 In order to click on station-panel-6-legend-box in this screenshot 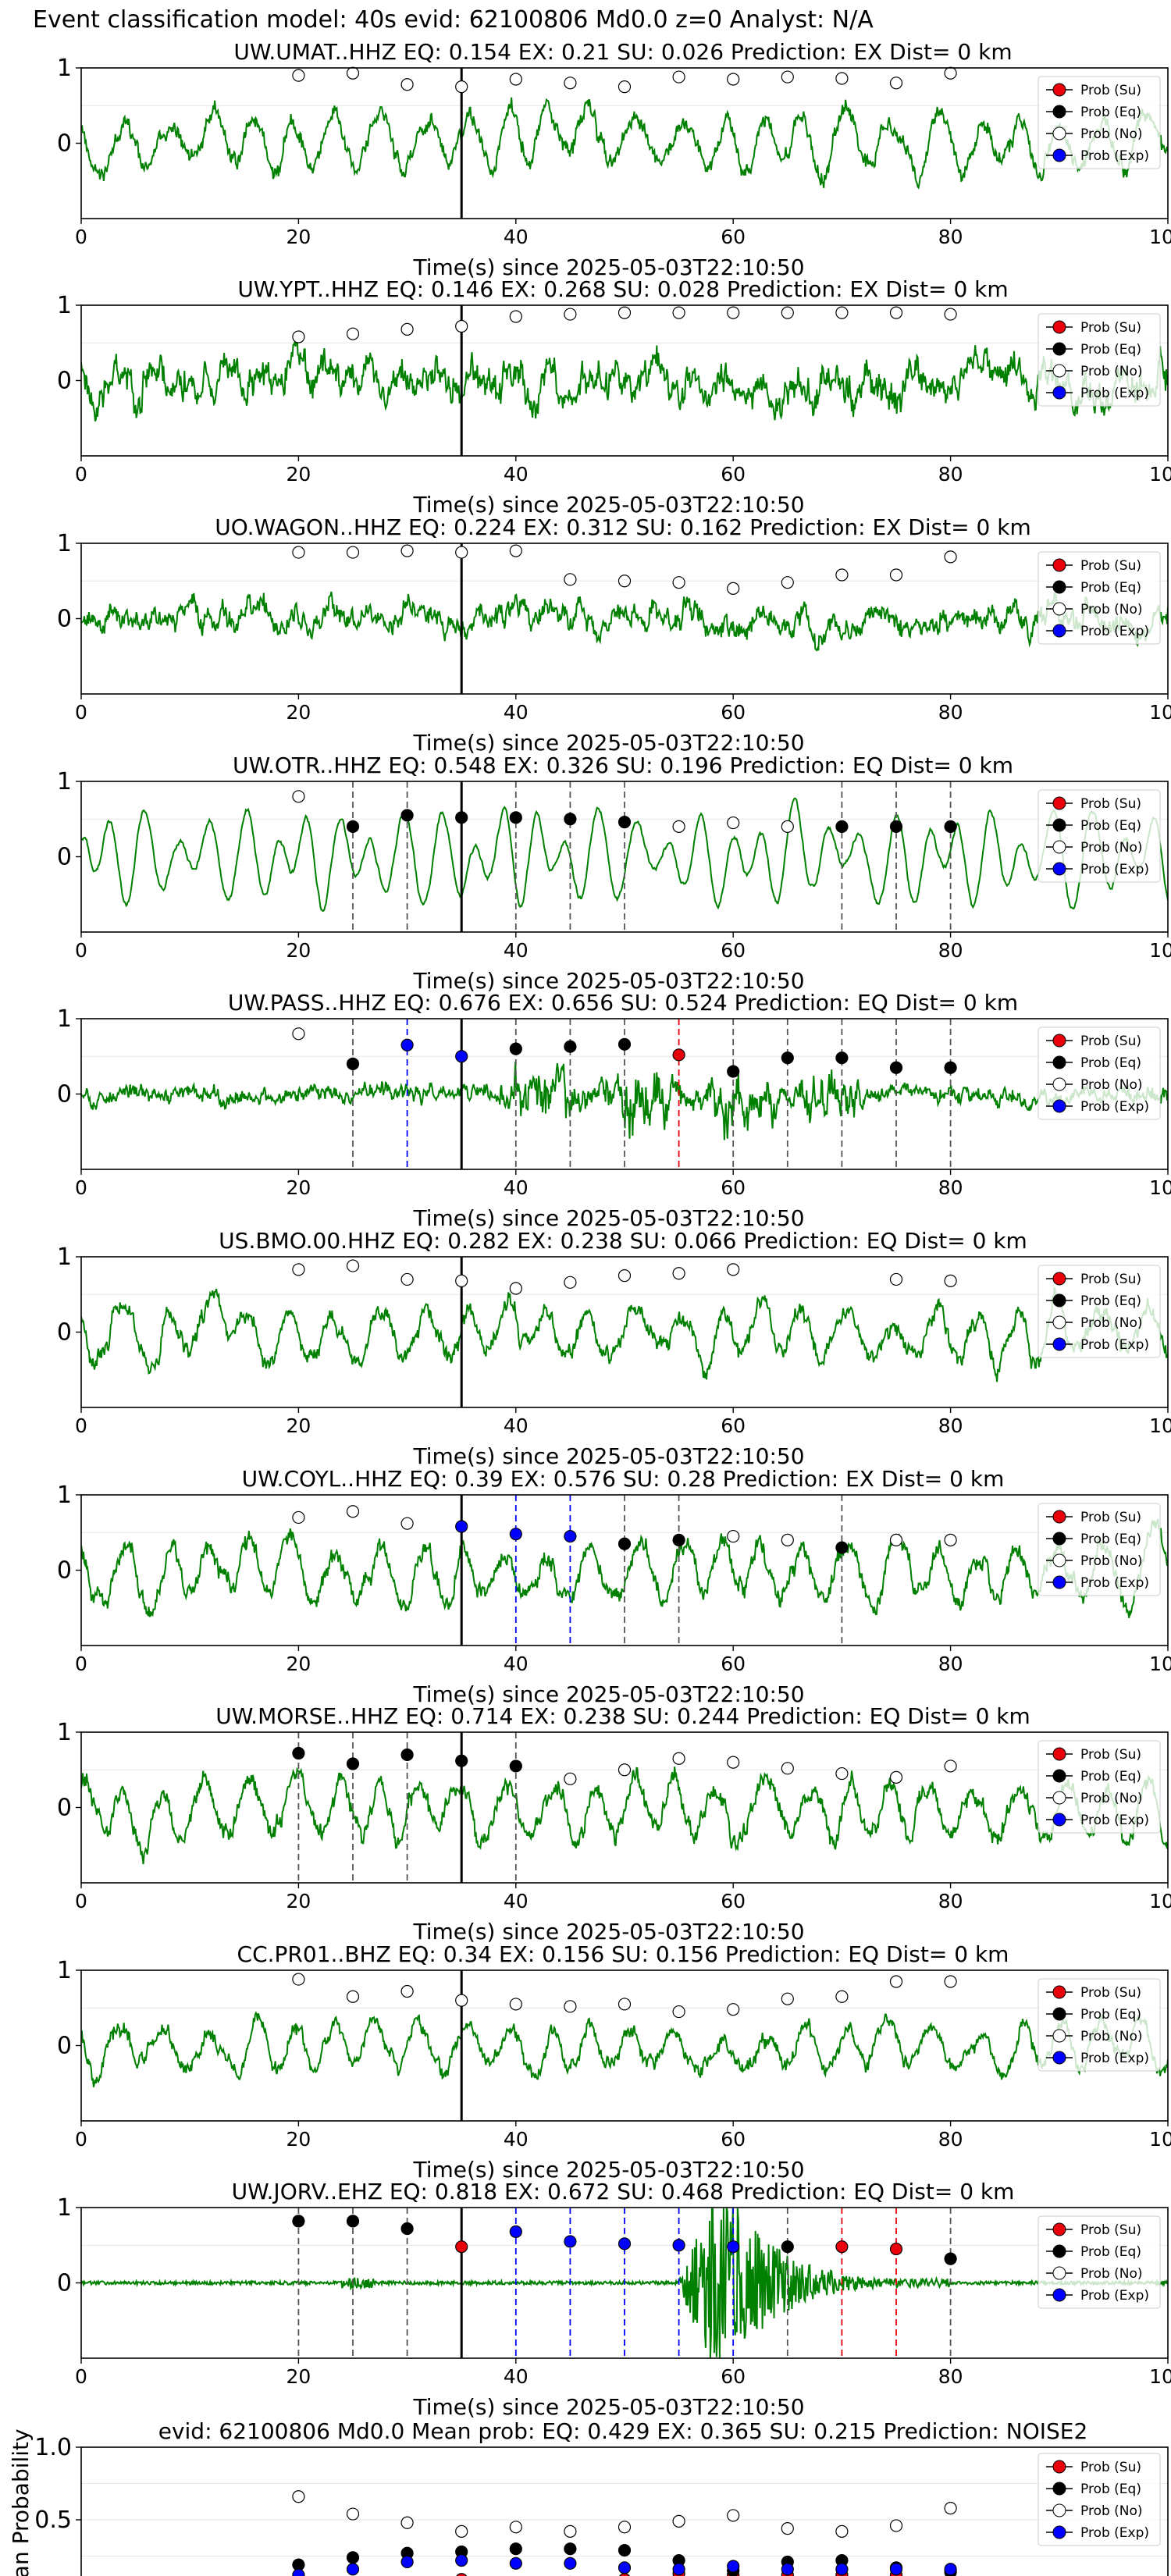, I will do `click(1099, 1311)`.